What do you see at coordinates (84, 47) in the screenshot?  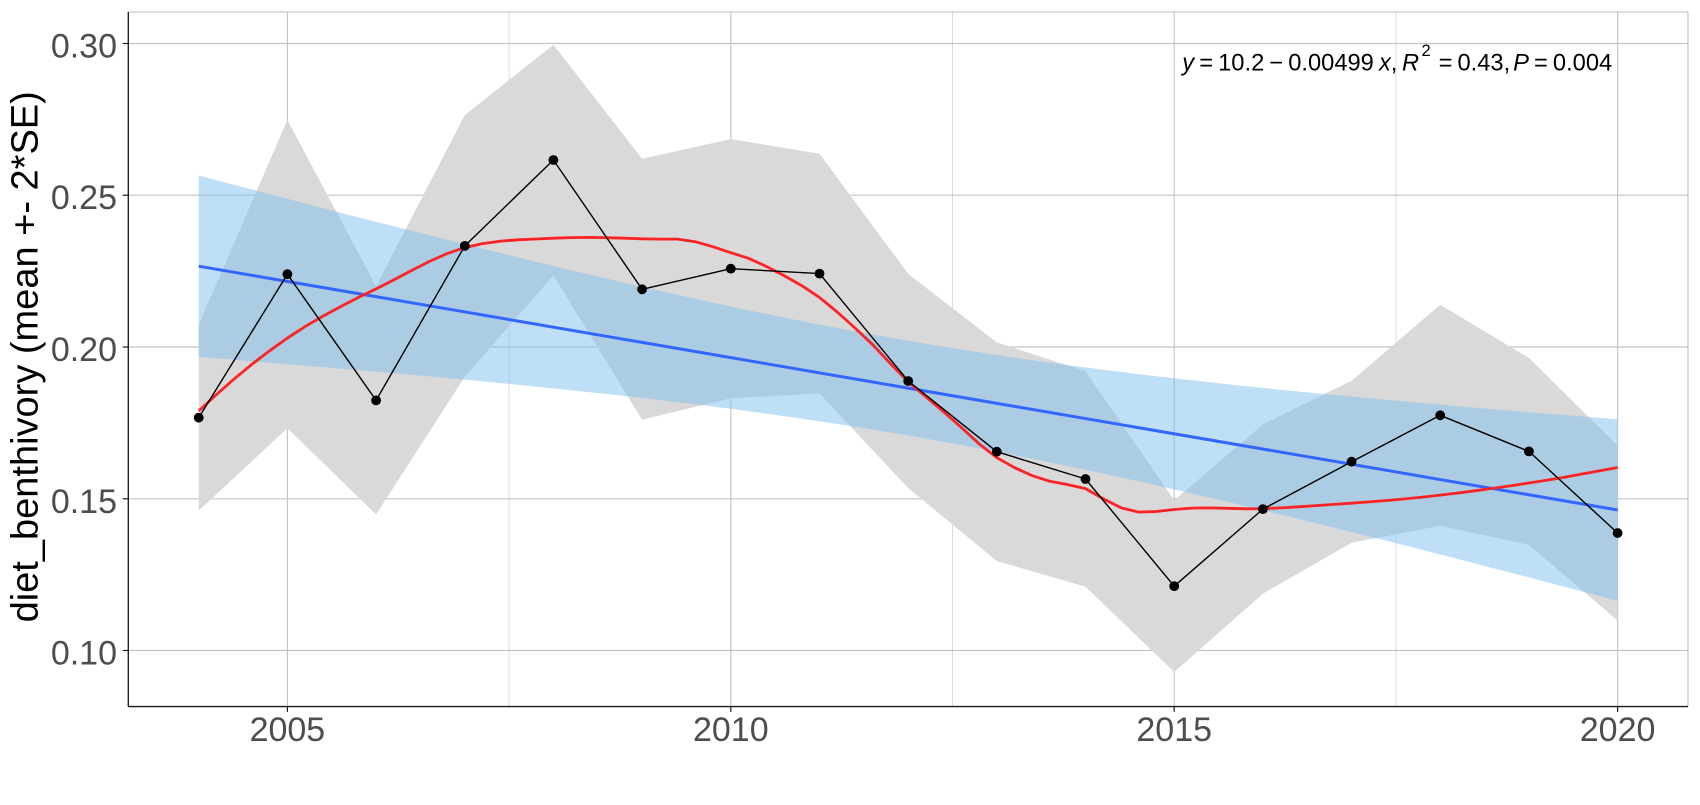 I see `svg-text: 0.30` at bounding box center [84, 47].